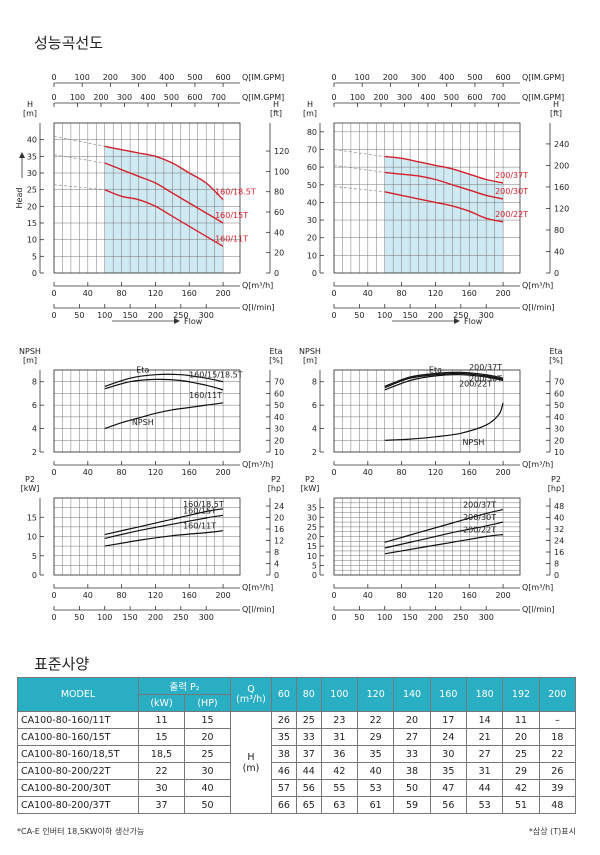 This screenshot has width=600, height=855. Describe the element at coordinates (231, 215) in the screenshot. I see `curve-label: 160/15T` at that location.